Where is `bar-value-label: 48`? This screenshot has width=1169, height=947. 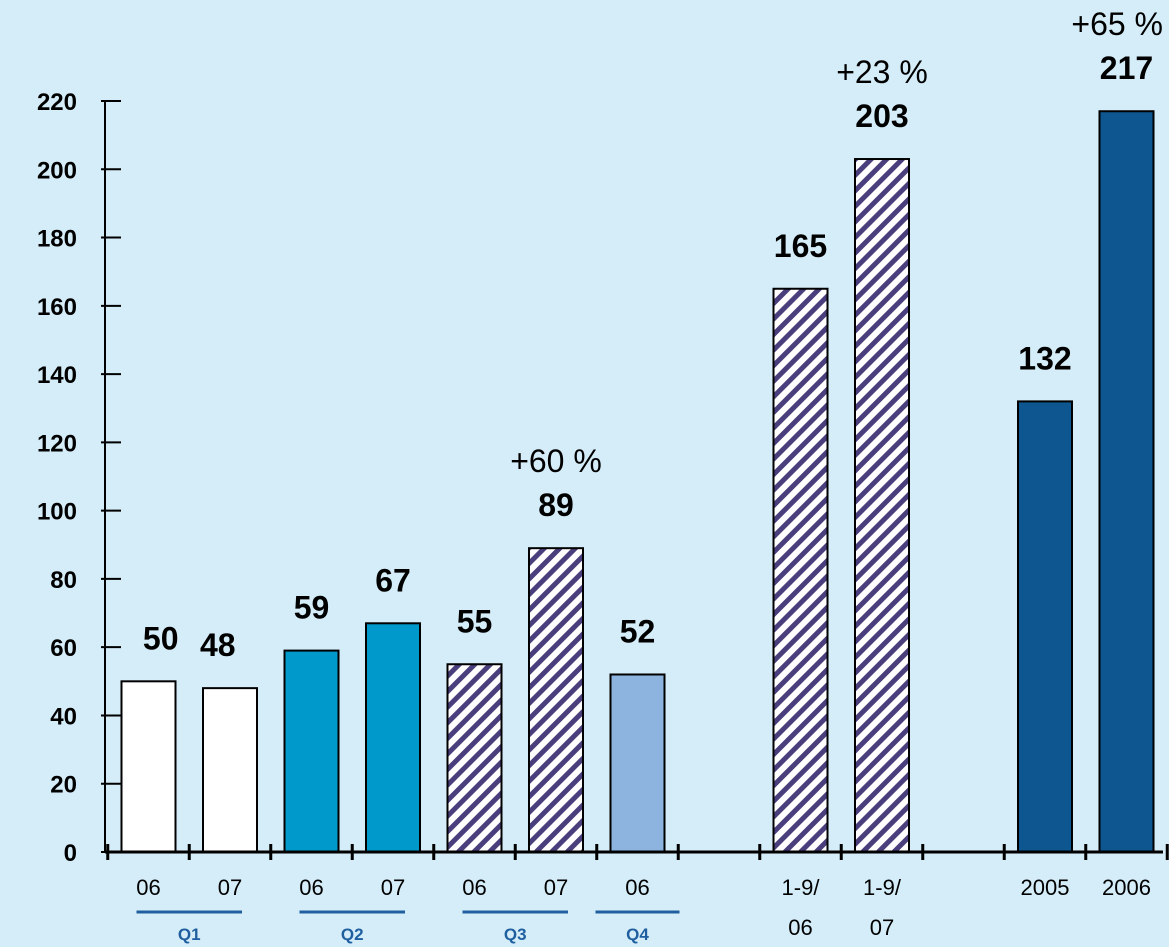 bar-value-label: 48 is located at coordinates (218, 645).